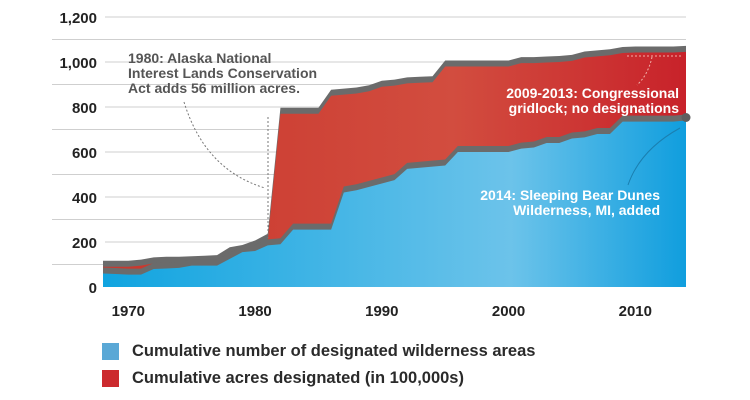  What do you see at coordinates (128, 311) in the screenshot?
I see `x-tick-label: 1970` at bounding box center [128, 311].